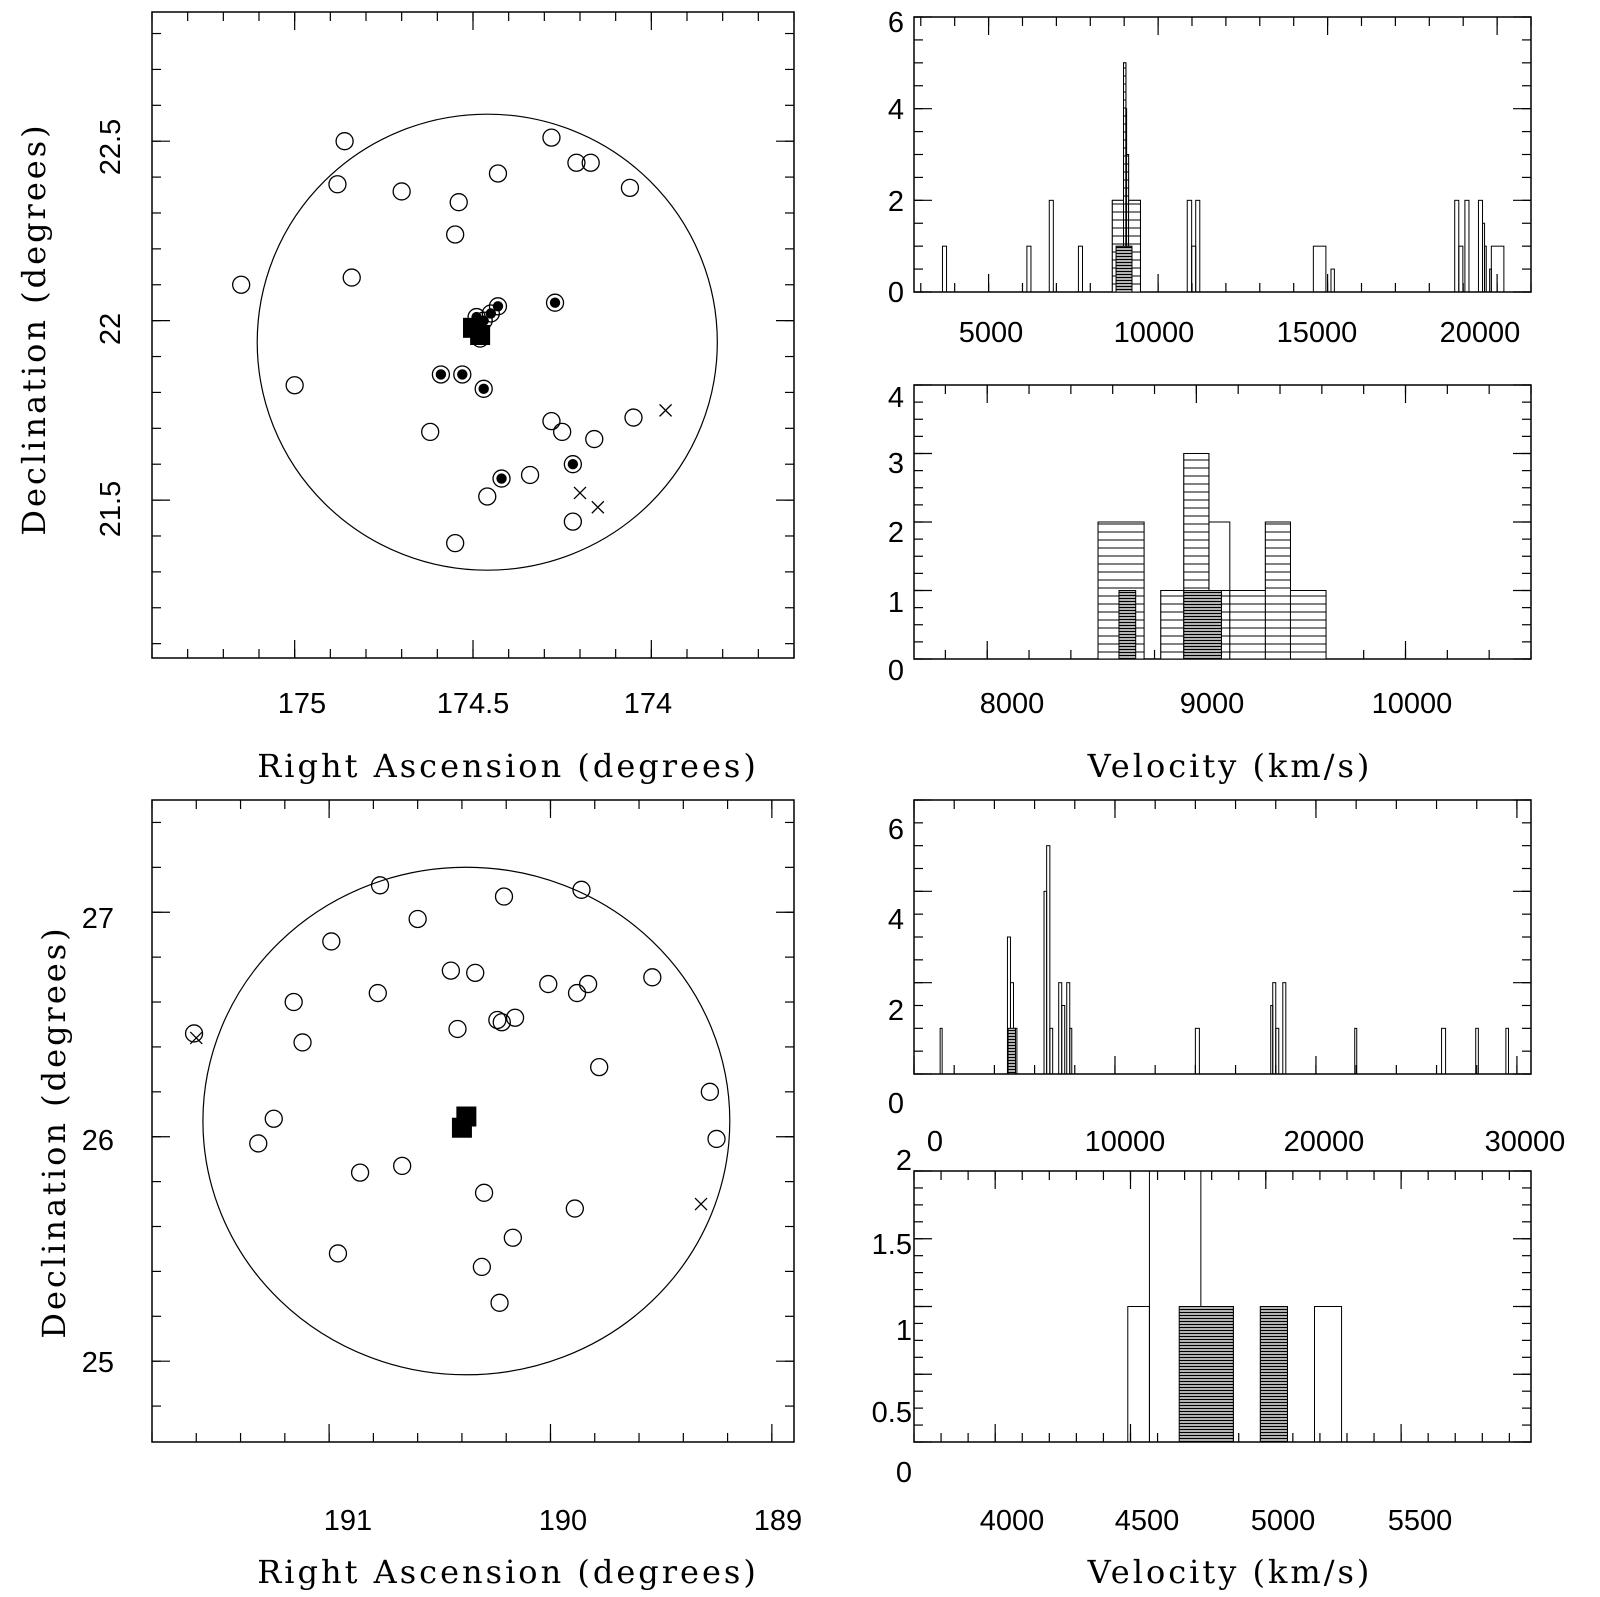 The height and width of the screenshot is (1597, 1600). I want to click on velocity-histogram-2-wide-plot-area, so click(1222, 937).